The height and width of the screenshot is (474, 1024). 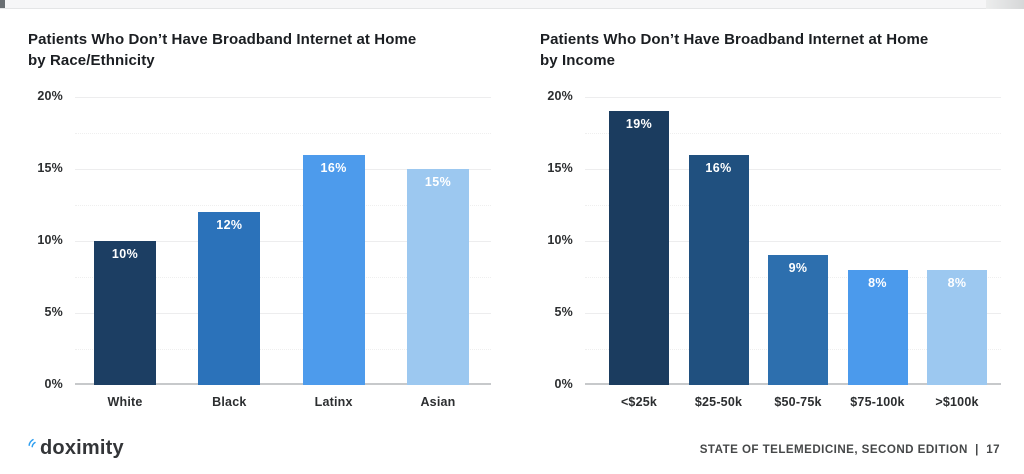 What do you see at coordinates (578, 60) in the screenshot?
I see `chart-title-line2: by Income` at bounding box center [578, 60].